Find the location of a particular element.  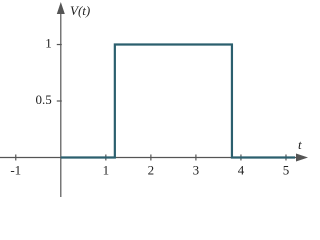

x-tick-label: 3 is located at coordinates (196, 169).